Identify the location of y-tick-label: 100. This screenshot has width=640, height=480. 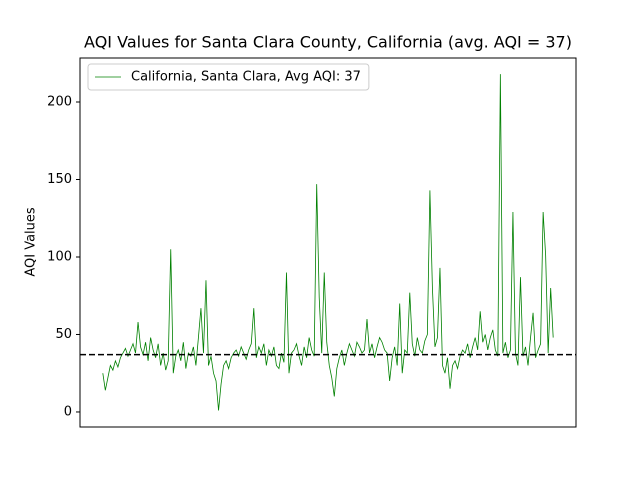
(59, 256).